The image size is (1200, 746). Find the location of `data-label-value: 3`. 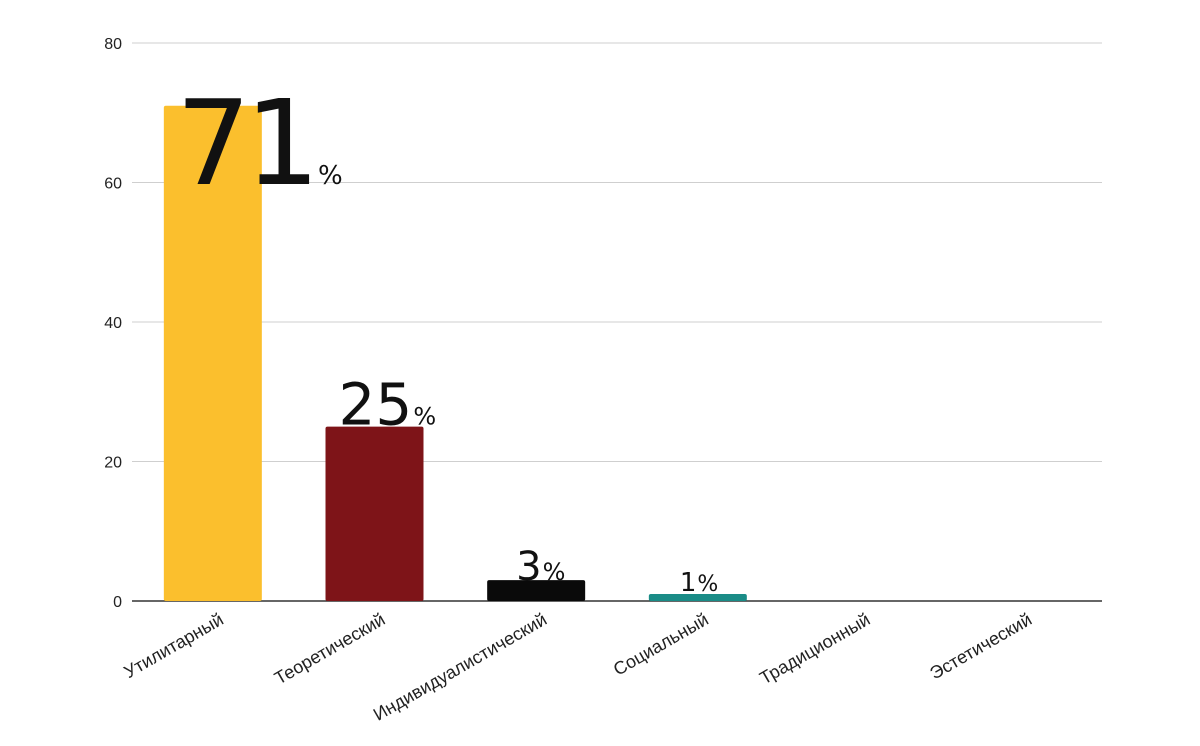

data-label-value: 3 is located at coordinates (528, 567).